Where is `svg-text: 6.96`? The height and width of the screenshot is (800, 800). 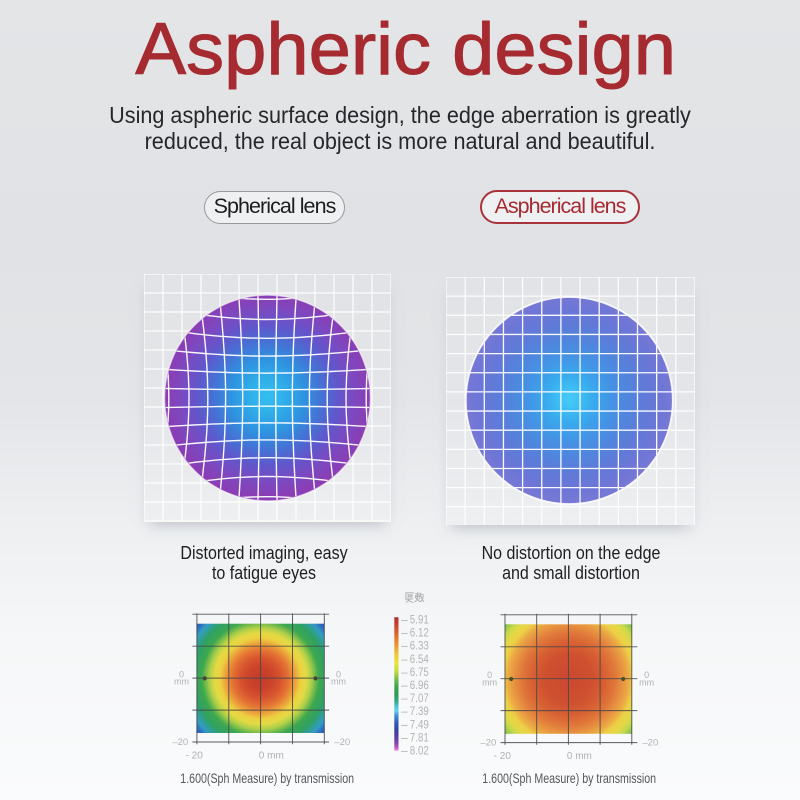 svg-text: 6.96 is located at coordinates (419, 685).